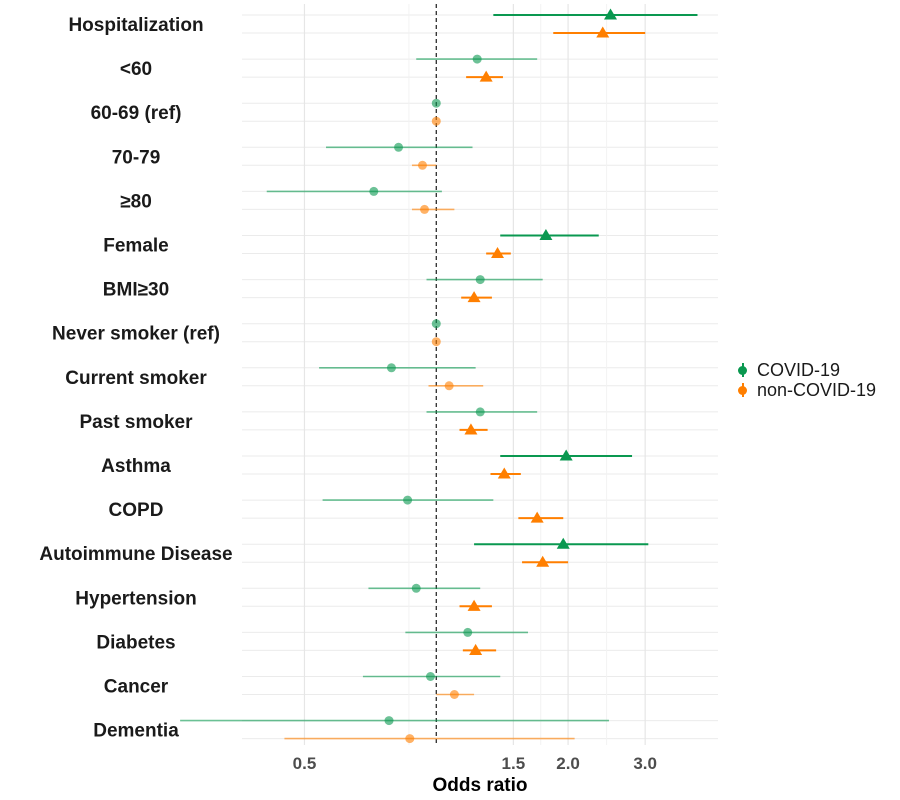 The height and width of the screenshot is (800, 900). What do you see at coordinates (135, 642) in the screenshot?
I see `category-label: Diabetes` at bounding box center [135, 642].